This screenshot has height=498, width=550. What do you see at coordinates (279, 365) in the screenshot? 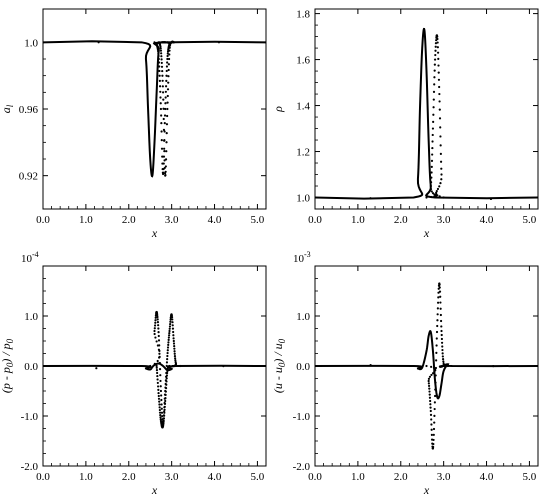
I see `y-axis-label: (u - u0) / u0` at bounding box center [279, 365].